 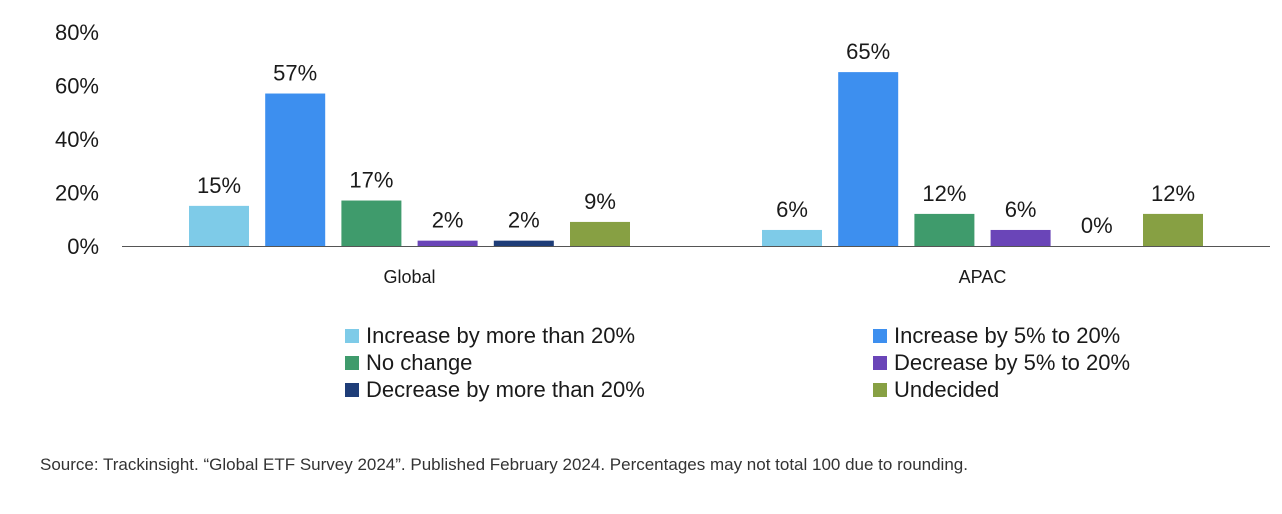 What do you see at coordinates (600, 201) in the screenshot?
I see `data-label: 9%` at bounding box center [600, 201].